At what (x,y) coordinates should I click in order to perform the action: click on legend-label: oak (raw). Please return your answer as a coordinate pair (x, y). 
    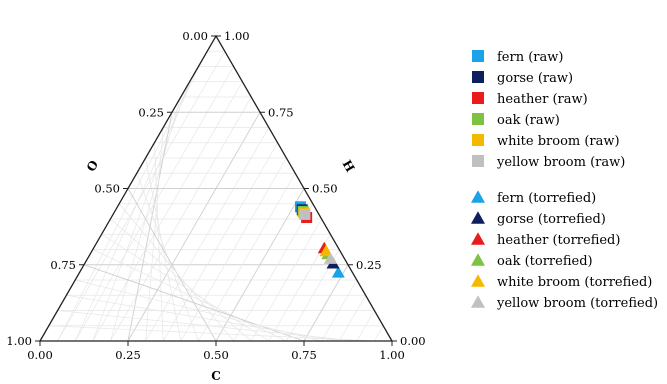
    Looking at the image, I should click on (528, 120).